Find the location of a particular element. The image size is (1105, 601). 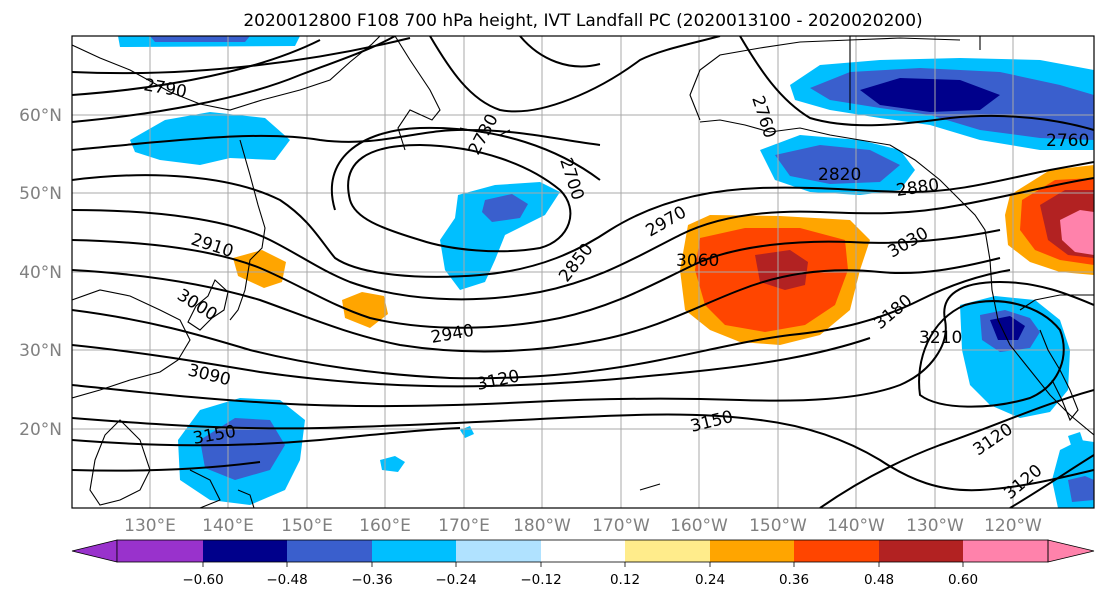

colorbar-tick-label: 0.36 is located at coordinates (794, 580).